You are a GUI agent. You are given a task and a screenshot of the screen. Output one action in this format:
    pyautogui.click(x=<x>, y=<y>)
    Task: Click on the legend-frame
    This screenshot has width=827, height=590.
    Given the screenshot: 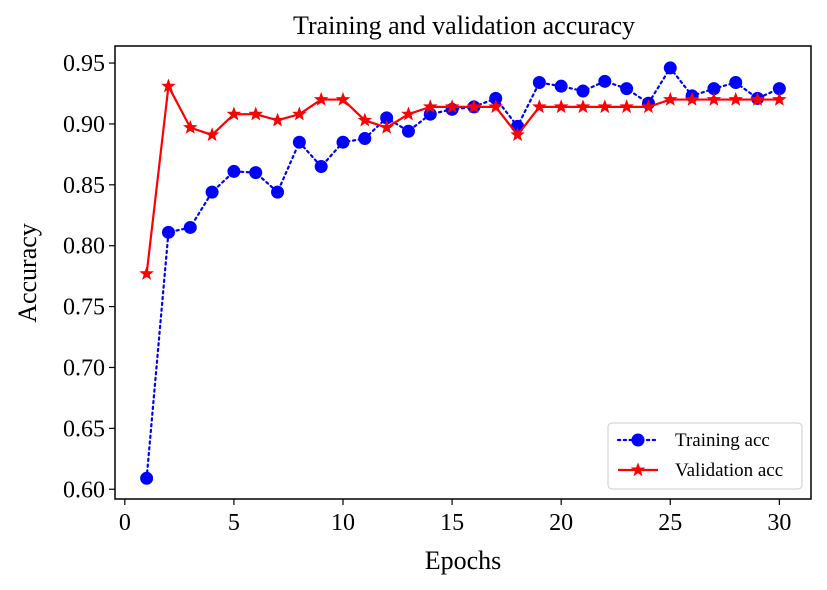 What is the action you would take?
    pyautogui.click(x=705, y=456)
    